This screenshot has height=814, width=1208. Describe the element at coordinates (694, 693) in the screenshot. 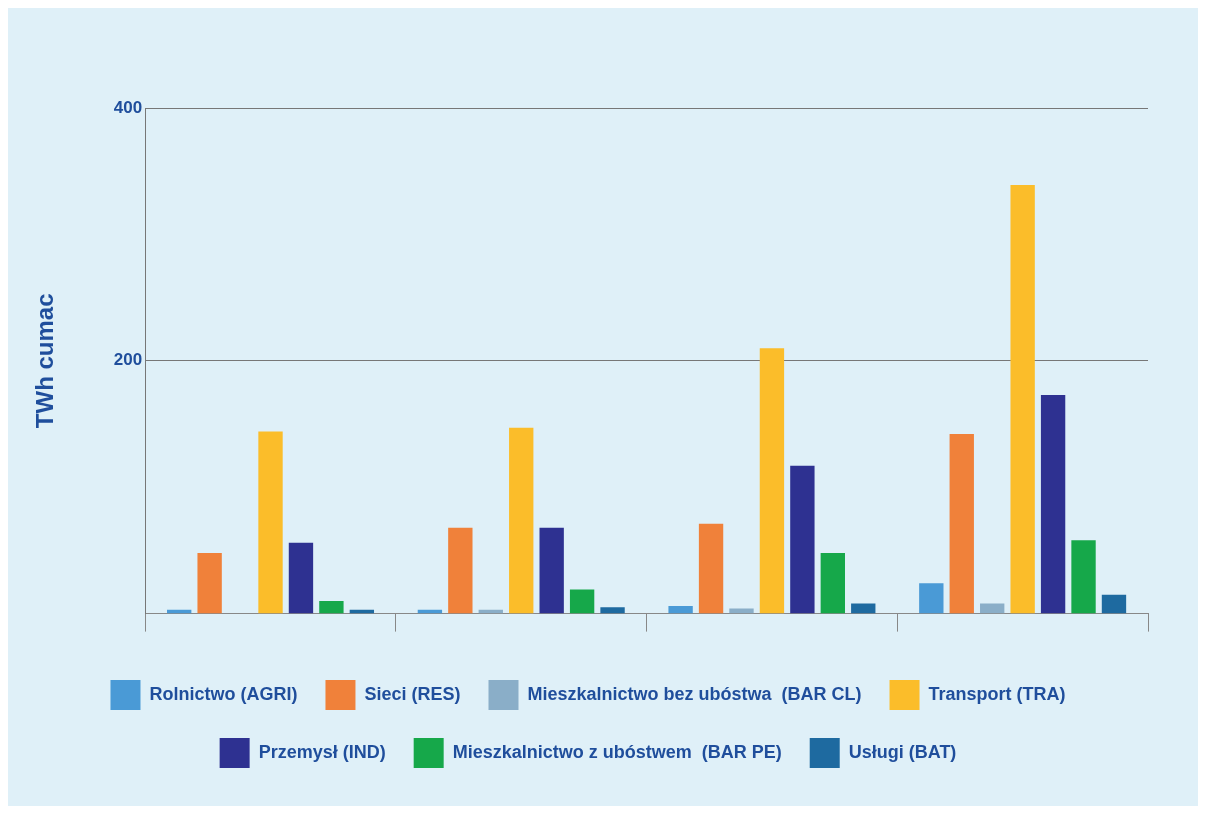

I see `legend-label: Mieszkalnictwo bez ubóstwa (BAR CL)` at that location.